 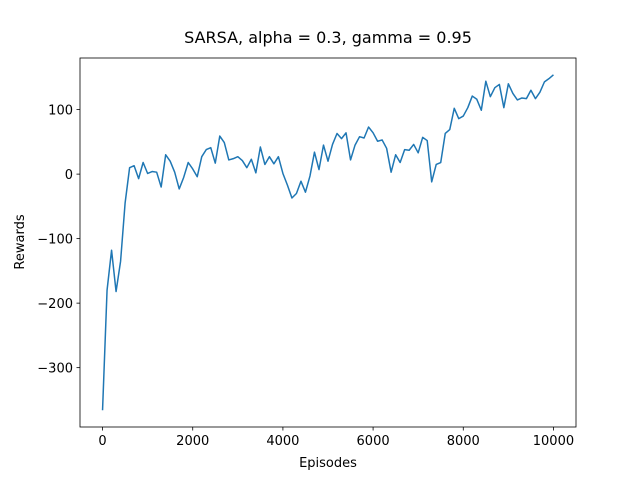 What do you see at coordinates (55, 304) in the screenshot?
I see `y-tick-label: −200` at bounding box center [55, 304].